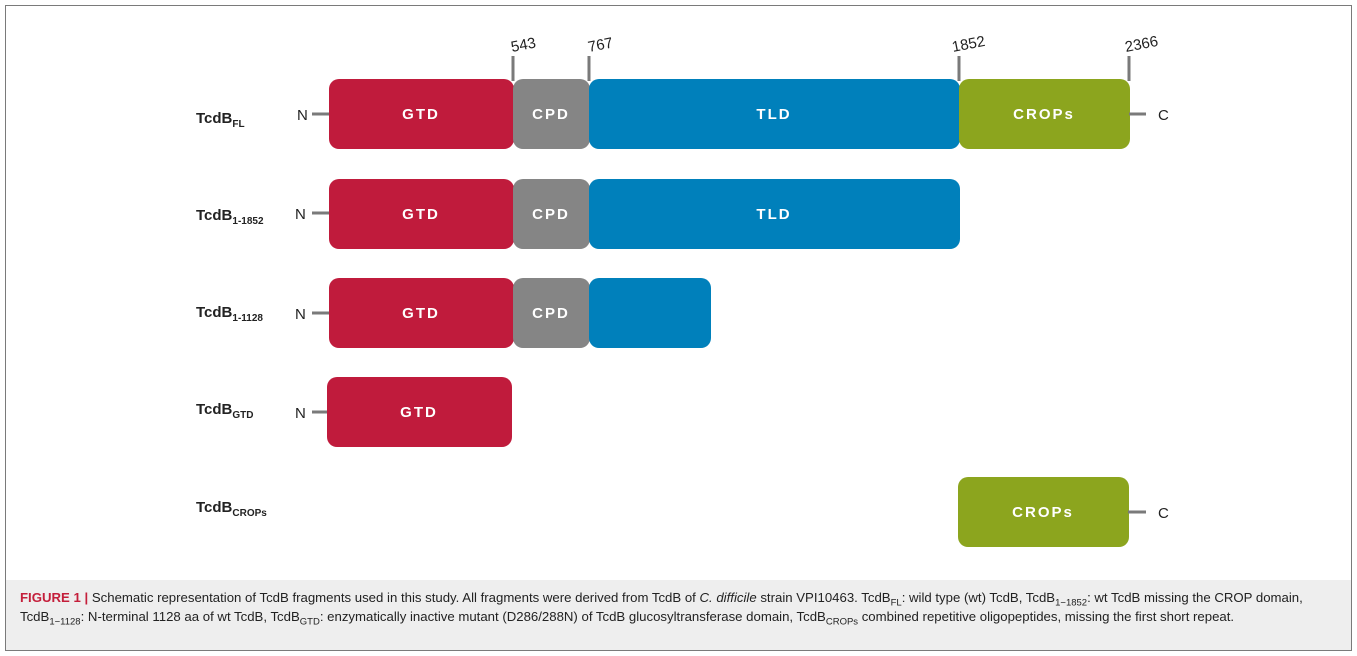 Image resolution: width=1357 pixels, height=656 pixels. I want to click on position-markers: 543 767 1852 2366, so click(835, 57).